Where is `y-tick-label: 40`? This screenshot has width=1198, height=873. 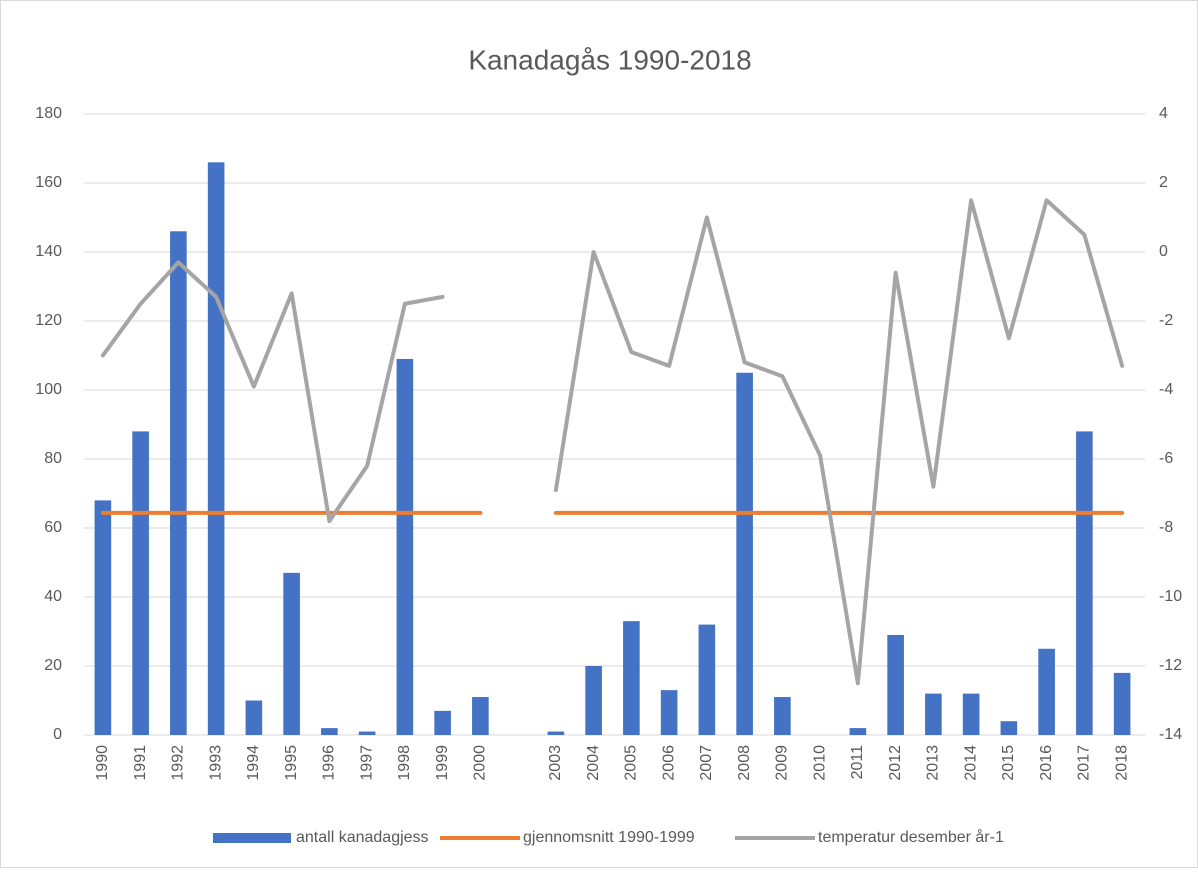 y-tick-label: 40 is located at coordinates (53, 596).